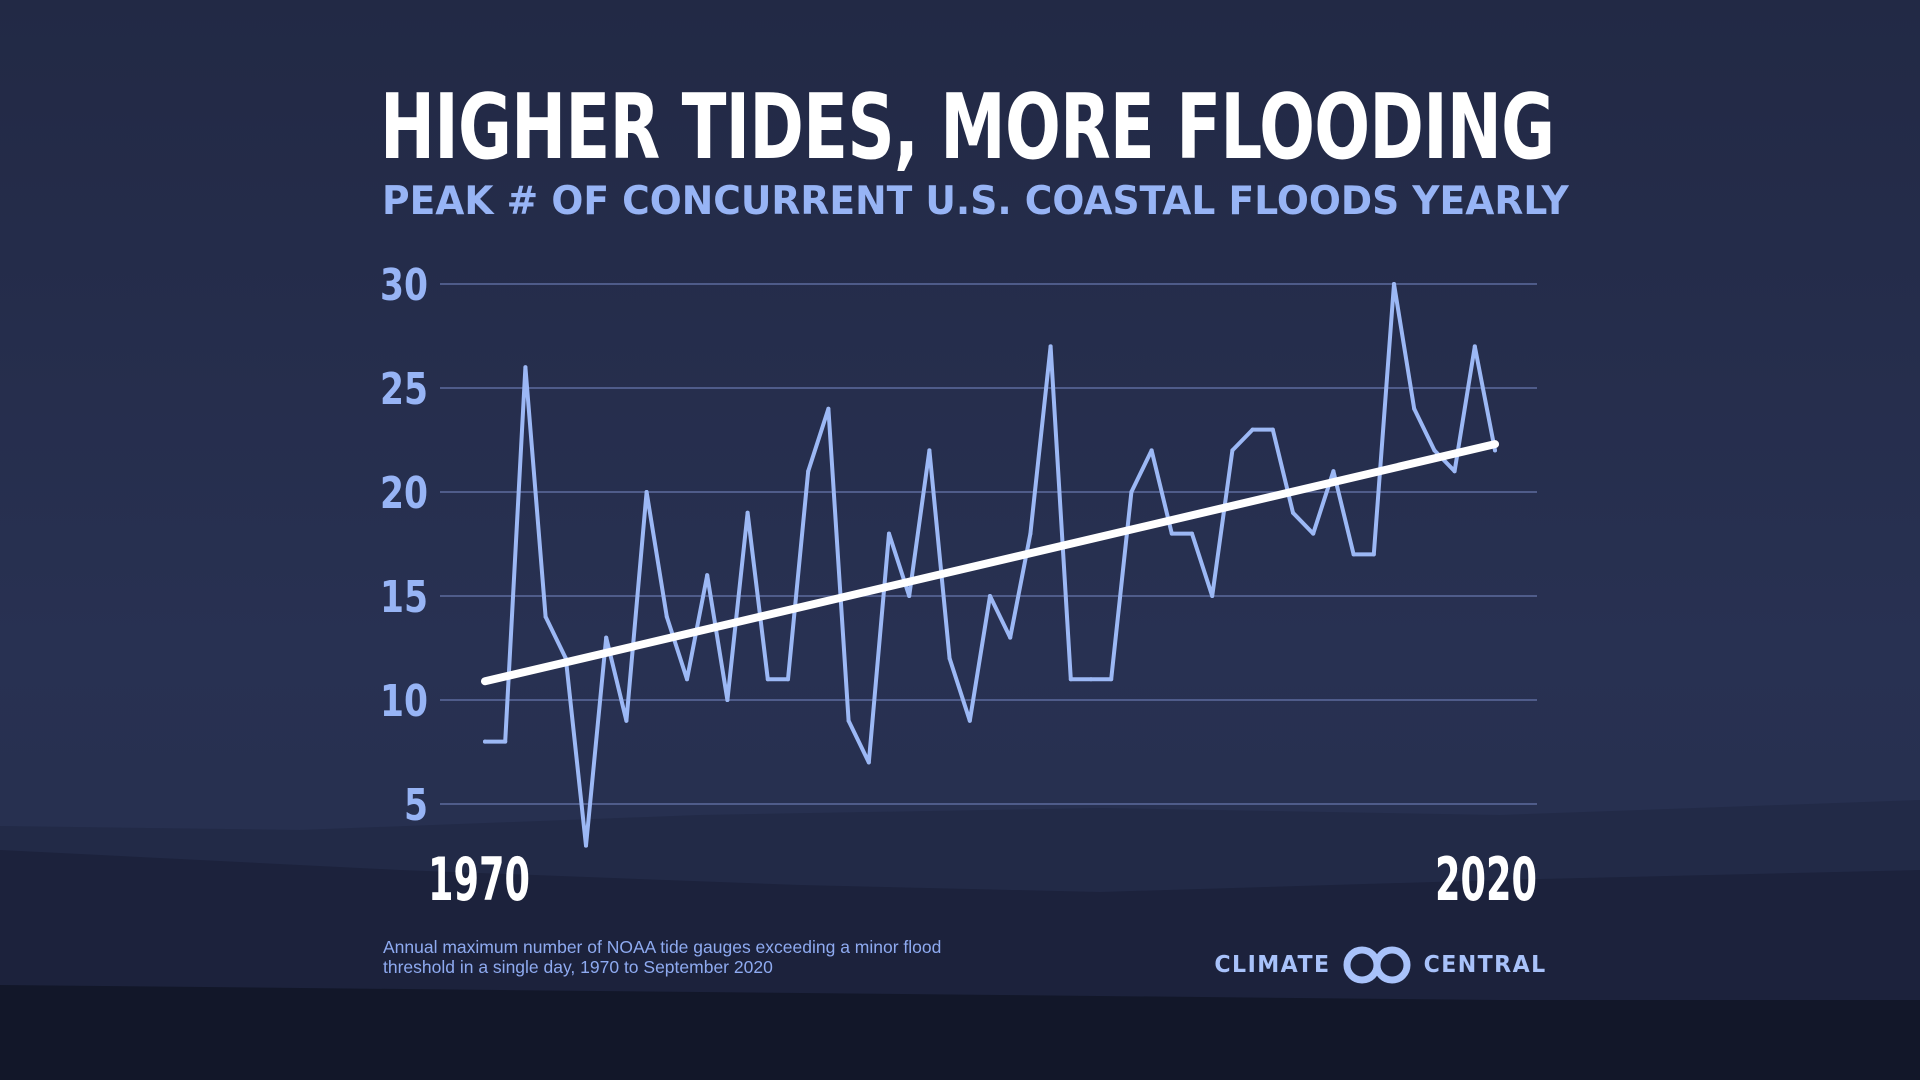 The width and height of the screenshot is (1920, 1080). Describe the element at coordinates (416, 805) in the screenshot. I see `y-tick-label: 5` at that location.